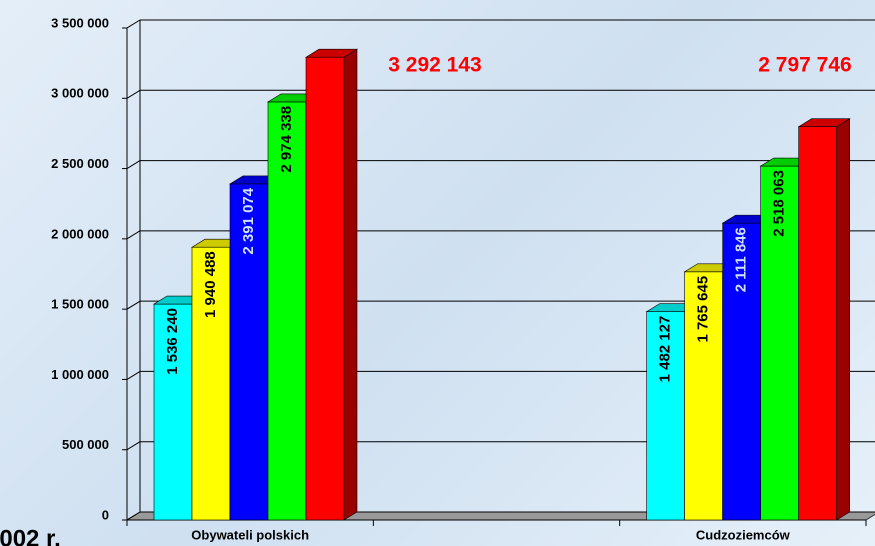 Image resolution: width=875 pixels, height=546 pixels. I want to click on y-tick-label: 2 000 000, so click(80, 233).